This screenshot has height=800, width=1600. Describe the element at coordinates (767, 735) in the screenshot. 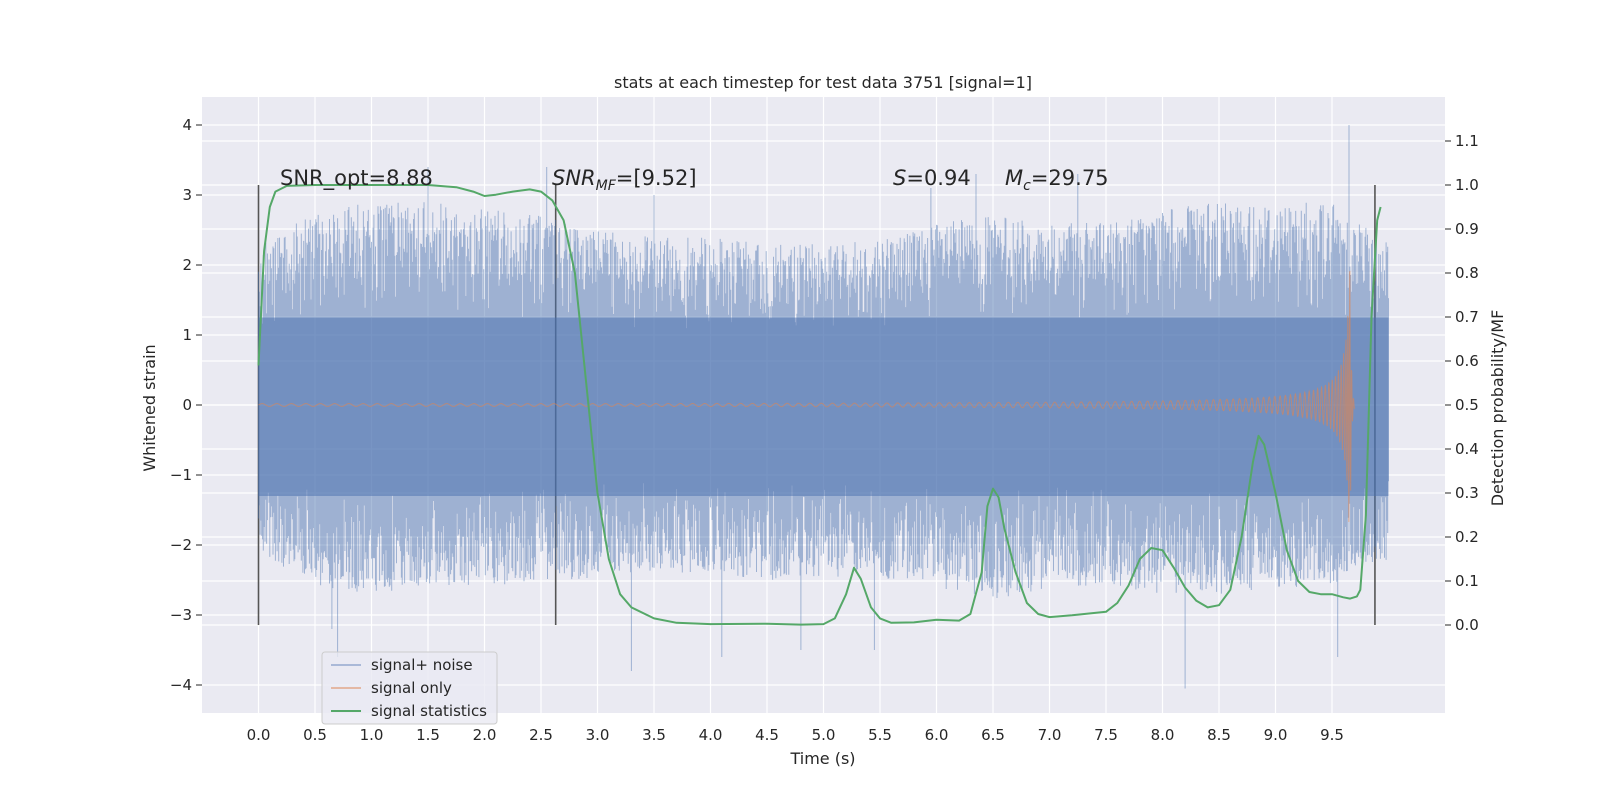

I see `x-tick-label: 4.5` at that location.